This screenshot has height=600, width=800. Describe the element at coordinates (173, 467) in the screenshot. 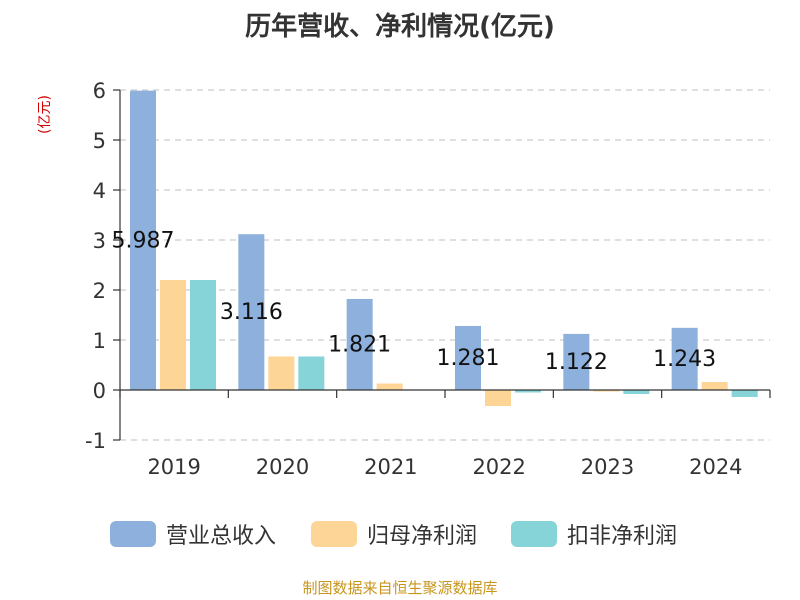

I see `x-tick-label: 2019` at that location.